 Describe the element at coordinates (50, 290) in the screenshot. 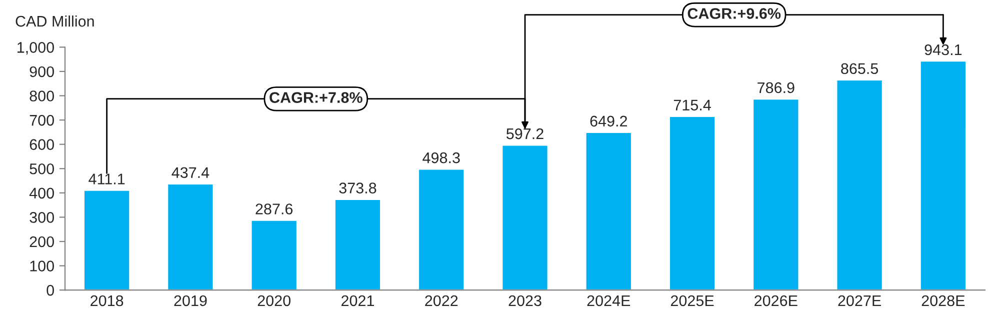

I see `y-tick-label: 0` at that location.